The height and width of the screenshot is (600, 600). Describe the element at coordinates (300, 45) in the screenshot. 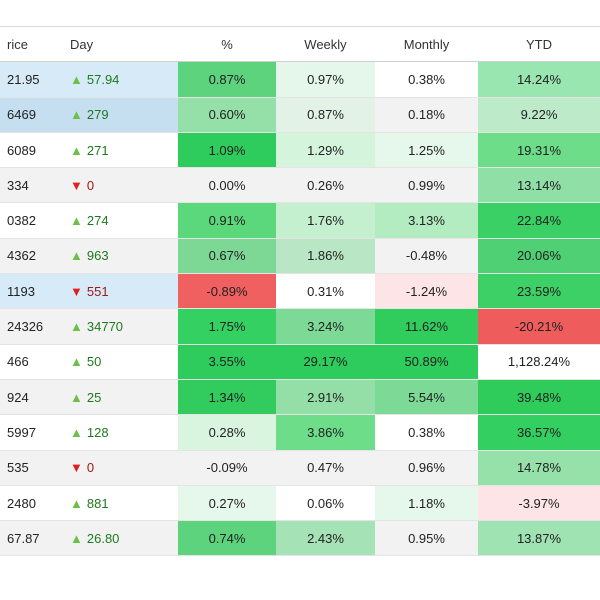

I see `header-row: rice Day% Weekly Monthly YTD` at that location.